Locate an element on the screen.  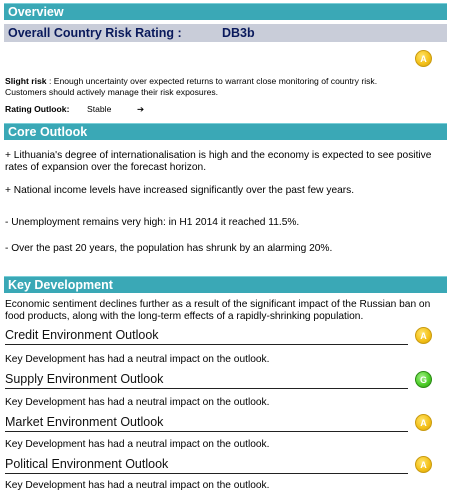
credit-rating-badge: A is located at coordinates (423, 335).